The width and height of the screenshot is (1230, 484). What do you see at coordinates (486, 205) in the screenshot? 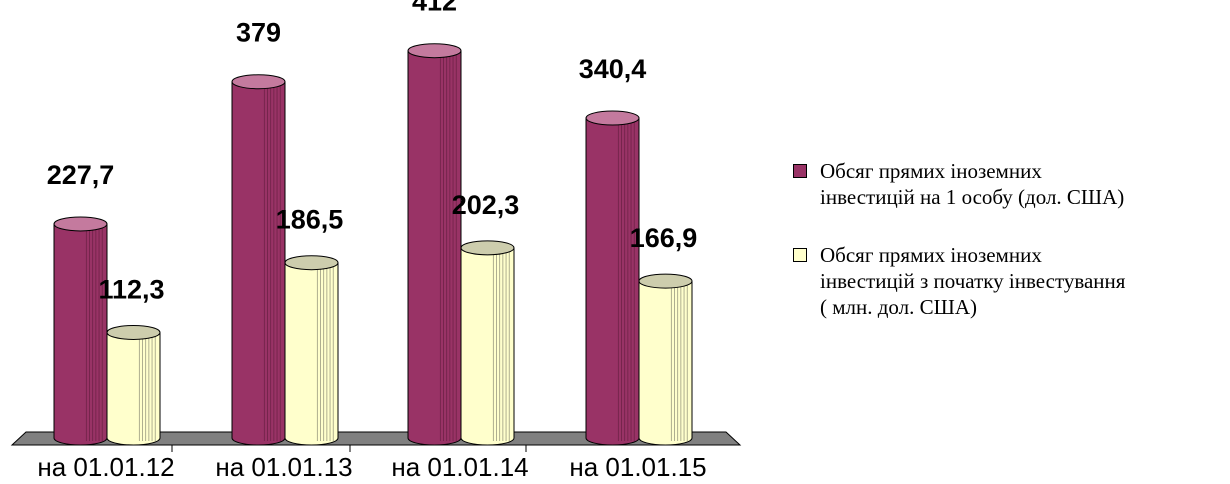
I see `value-label-total-3: 202,3` at bounding box center [486, 205].